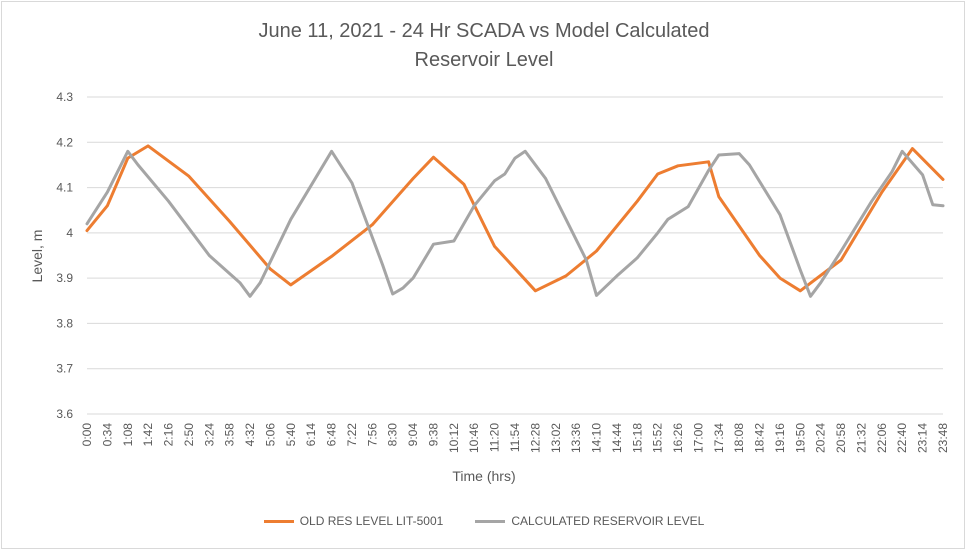 This screenshot has width=968, height=552. Describe the element at coordinates (413, 435) in the screenshot. I see `x-tick-label: 9:04` at that location.